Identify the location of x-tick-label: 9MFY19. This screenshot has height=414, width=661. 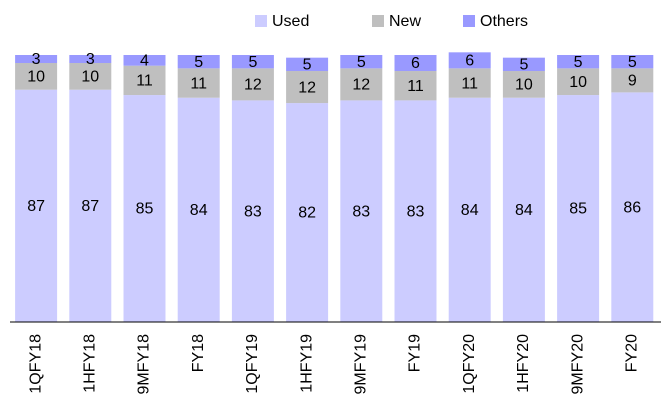
(361, 364).